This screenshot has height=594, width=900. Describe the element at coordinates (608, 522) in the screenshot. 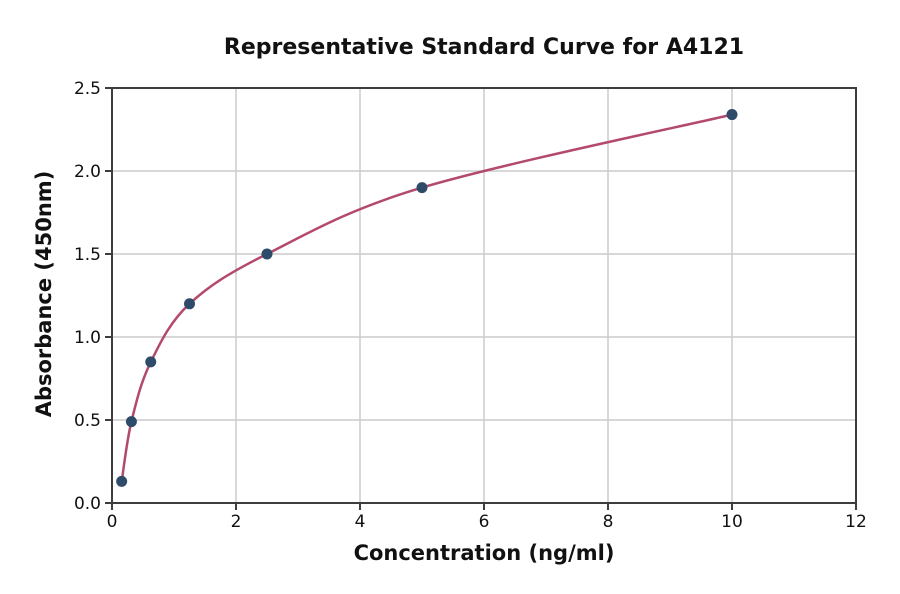

I see `x-tick-label: 8` at that location.